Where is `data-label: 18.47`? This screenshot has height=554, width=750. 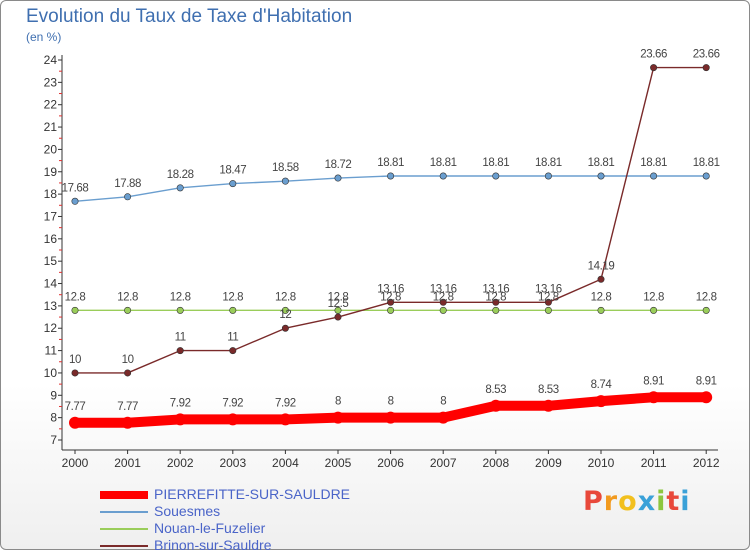 data-label: 18.47 is located at coordinates (232, 171).